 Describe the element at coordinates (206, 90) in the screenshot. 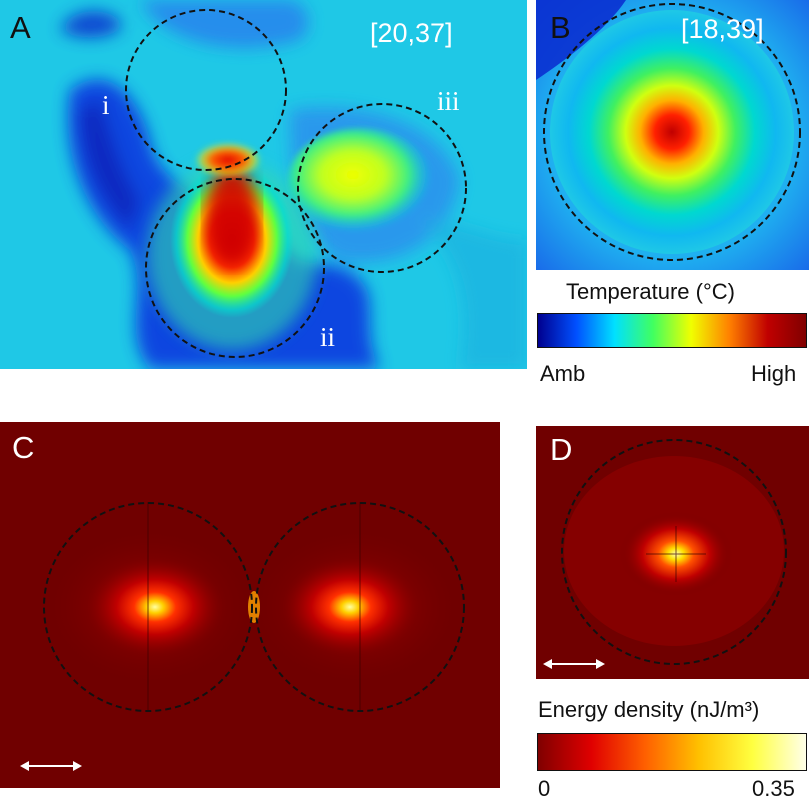

I see `particle-i-outline` at that location.